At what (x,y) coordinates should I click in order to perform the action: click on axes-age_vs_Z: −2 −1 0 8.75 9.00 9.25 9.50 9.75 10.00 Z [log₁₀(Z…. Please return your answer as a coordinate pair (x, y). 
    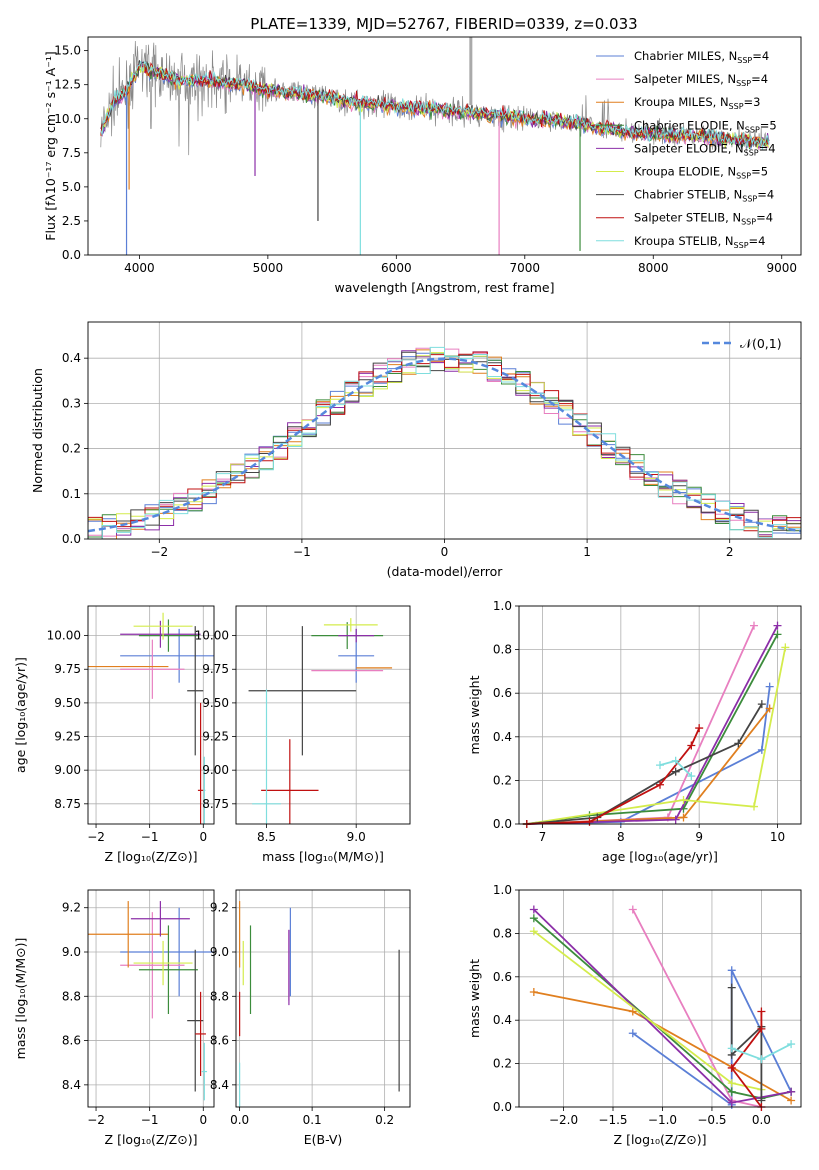
    Looking at the image, I should click on (114, 734).